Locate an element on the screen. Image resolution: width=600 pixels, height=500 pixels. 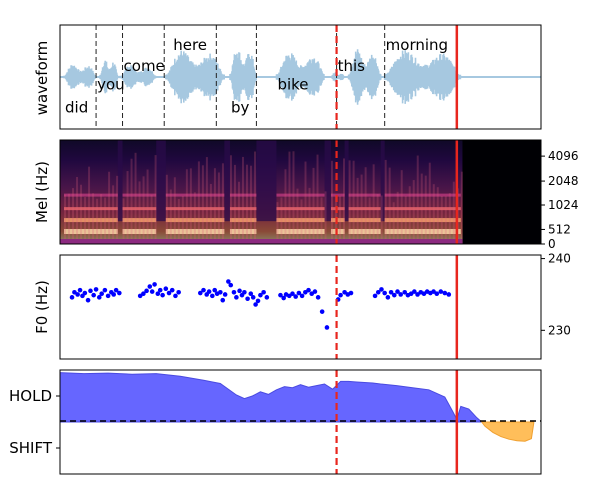
word-label: bike is located at coordinates (292, 84).